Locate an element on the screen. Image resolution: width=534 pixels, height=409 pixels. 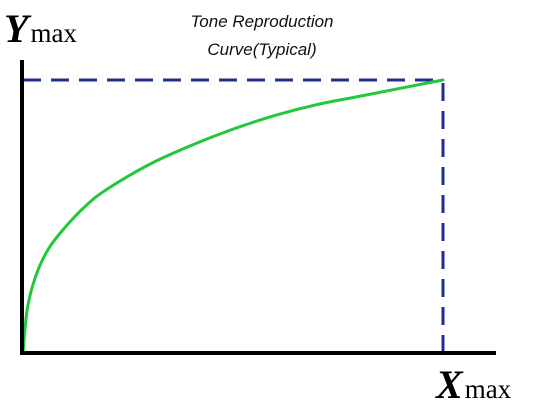
chart-subtitle: Curve(Typical) is located at coordinates (261, 49).